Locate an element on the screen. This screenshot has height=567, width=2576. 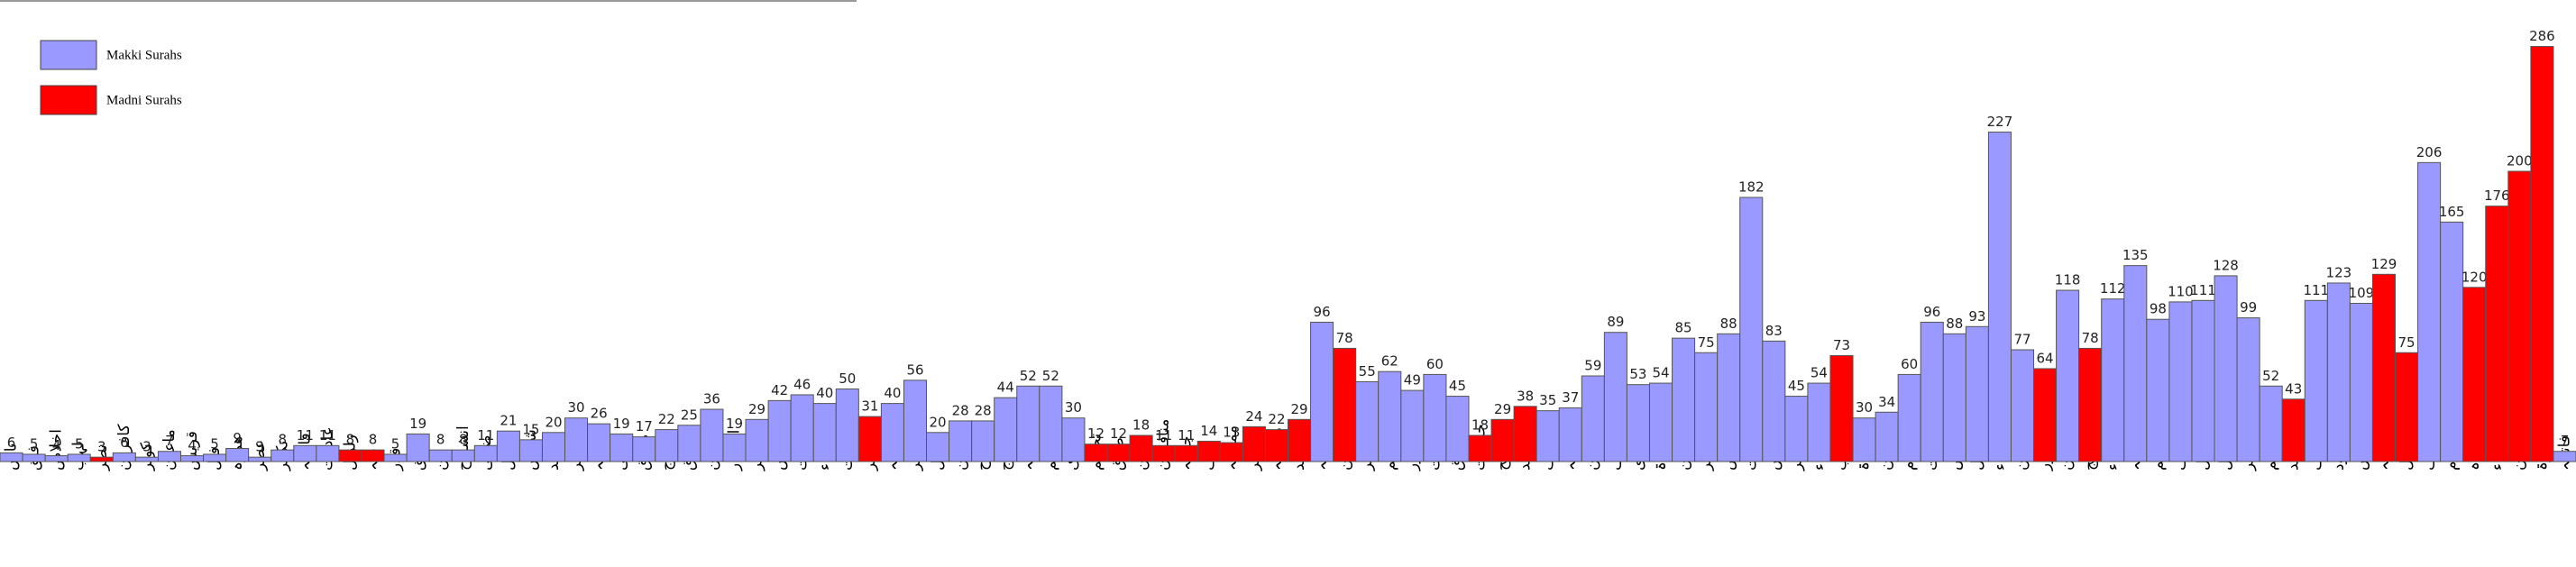
value-label: 28 is located at coordinates (960, 410).